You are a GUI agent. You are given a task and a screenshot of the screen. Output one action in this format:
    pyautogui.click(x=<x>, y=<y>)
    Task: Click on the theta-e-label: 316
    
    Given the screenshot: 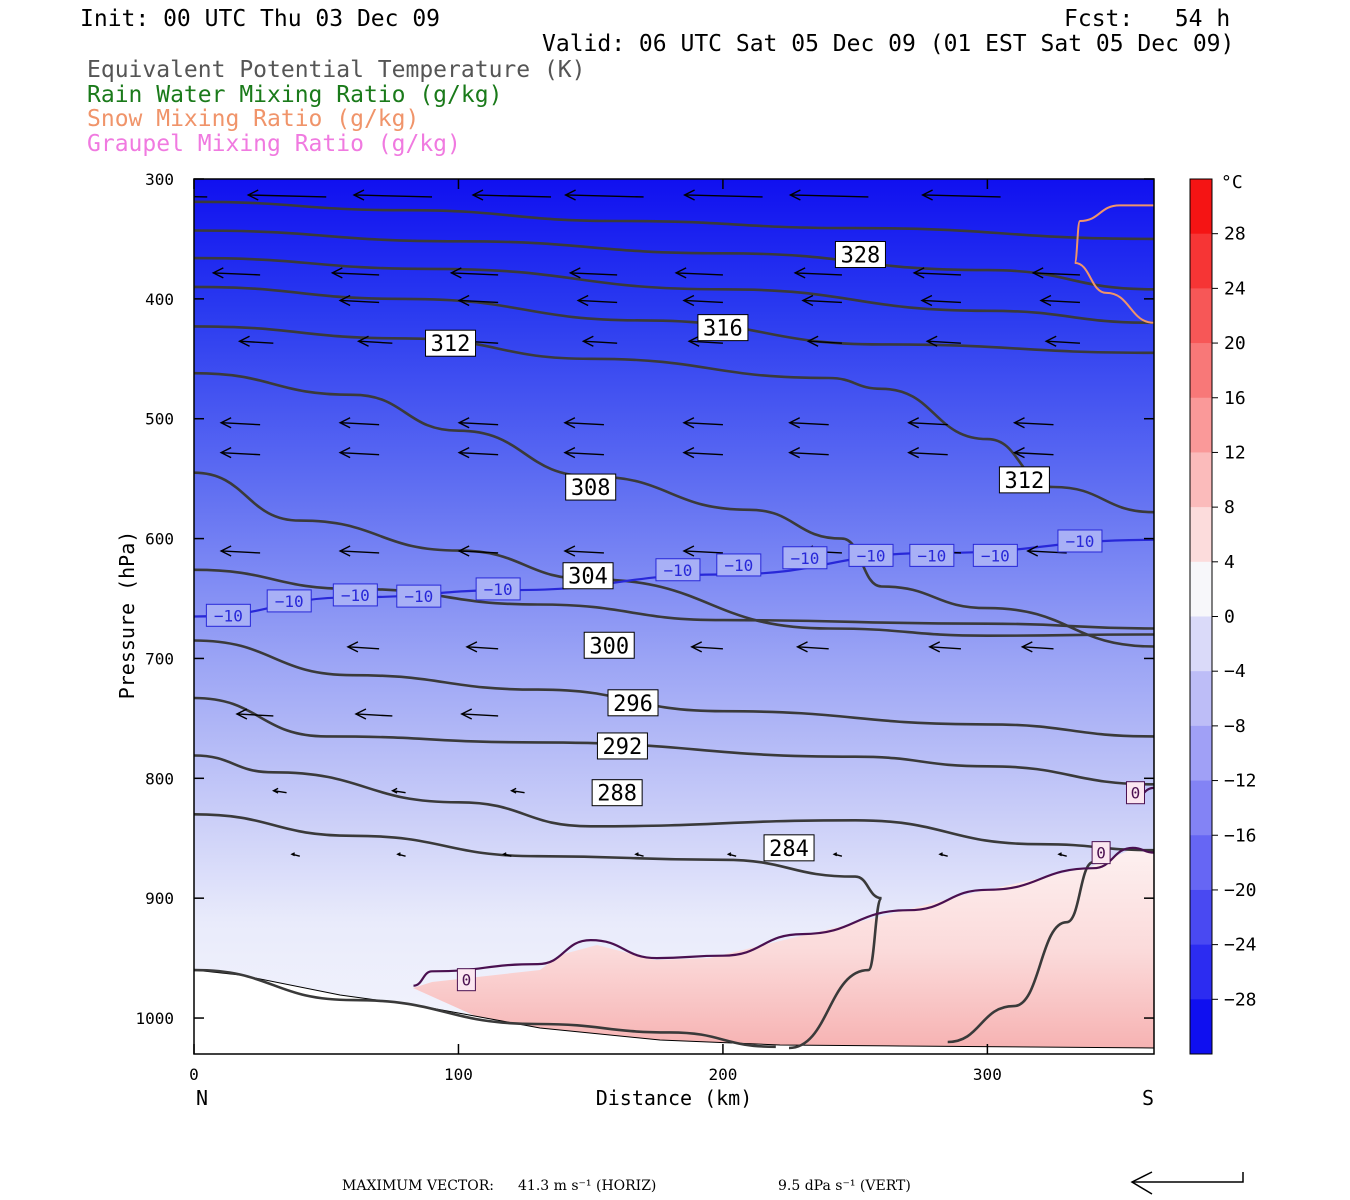 What is the action you would take?
    pyautogui.click(x=723, y=328)
    